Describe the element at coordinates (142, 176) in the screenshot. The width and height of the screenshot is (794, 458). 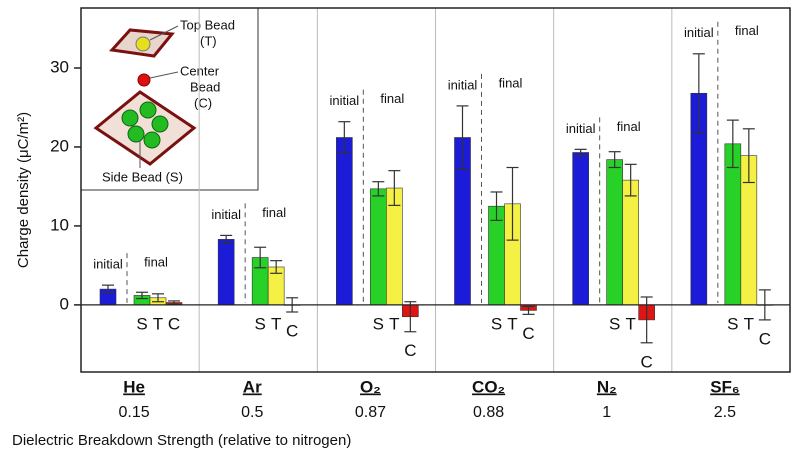
I see `inset-label: Side Bead (S)` at that location.